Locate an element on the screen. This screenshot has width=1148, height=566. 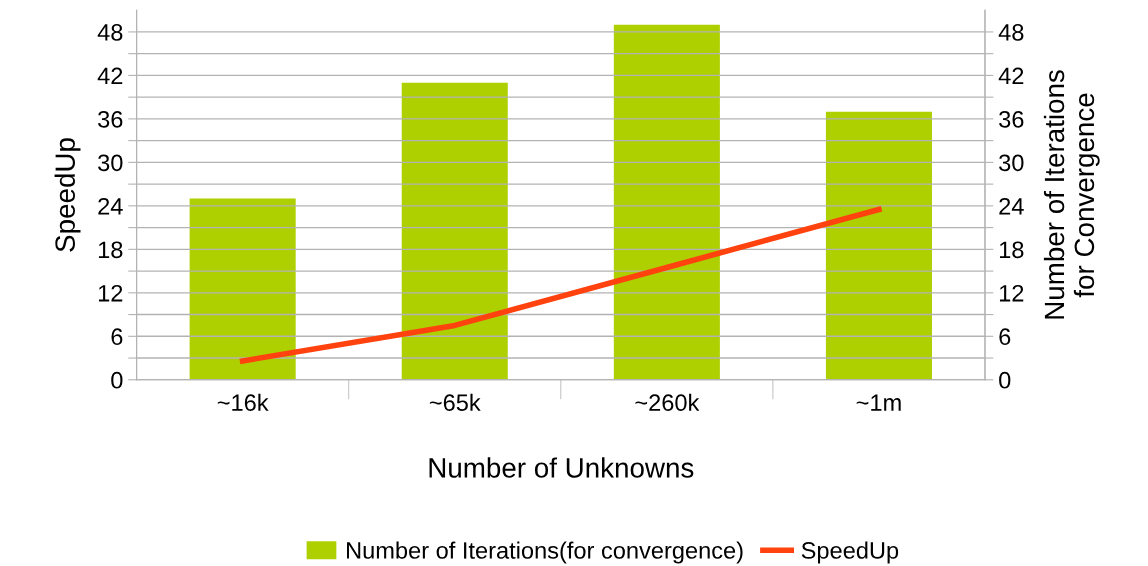
y2-tick-label: 18 is located at coordinates (1011, 250).